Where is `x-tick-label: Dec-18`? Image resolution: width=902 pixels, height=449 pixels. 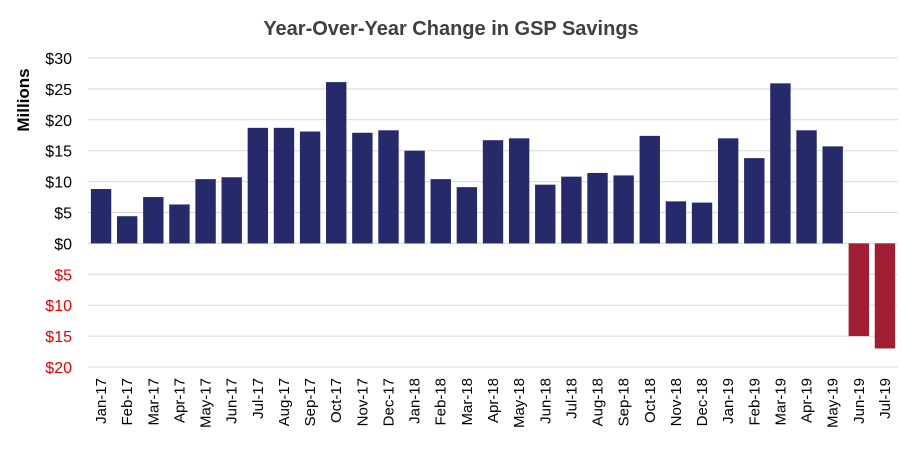 x-tick-label: Dec-18 is located at coordinates (702, 402).